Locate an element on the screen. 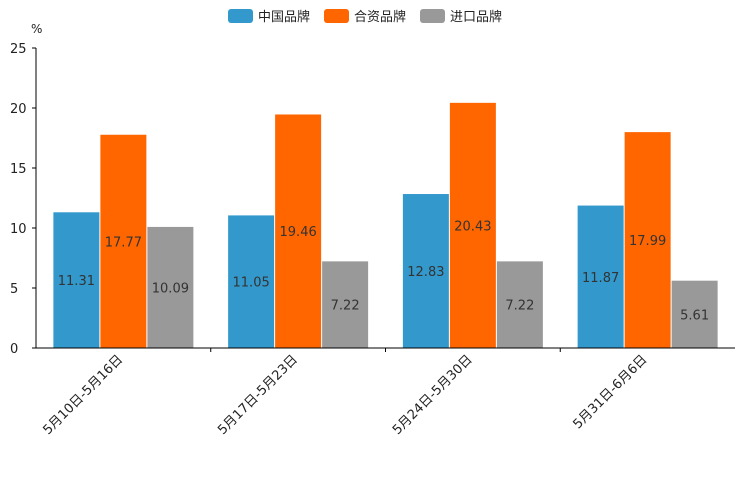 This screenshot has width=744, height=496. legend-label: 合资品牌 is located at coordinates (380, 17).